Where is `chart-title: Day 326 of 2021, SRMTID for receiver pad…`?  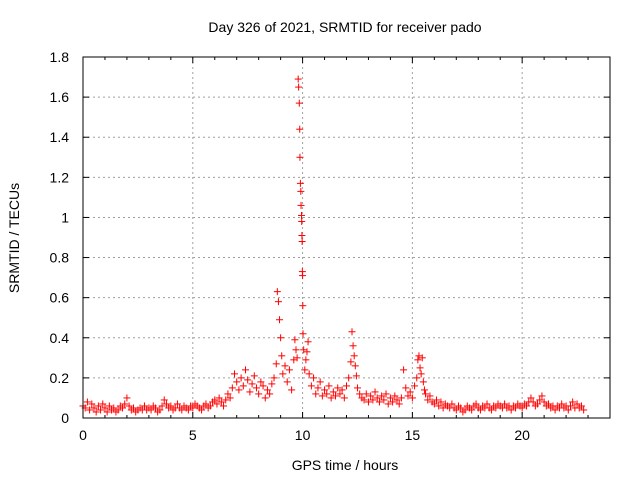
chart-title: Day 326 of 2021, SRMTID for receiver pad… is located at coordinates (344, 27).